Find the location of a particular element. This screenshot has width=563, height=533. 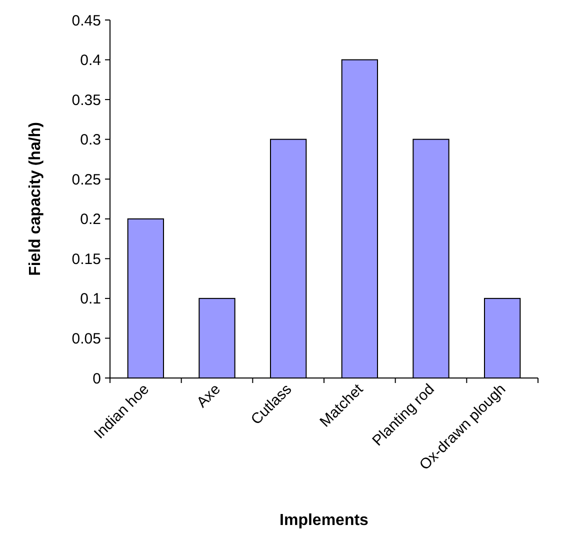

y-tick-label: 0.3 is located at coordinates (90, 140).